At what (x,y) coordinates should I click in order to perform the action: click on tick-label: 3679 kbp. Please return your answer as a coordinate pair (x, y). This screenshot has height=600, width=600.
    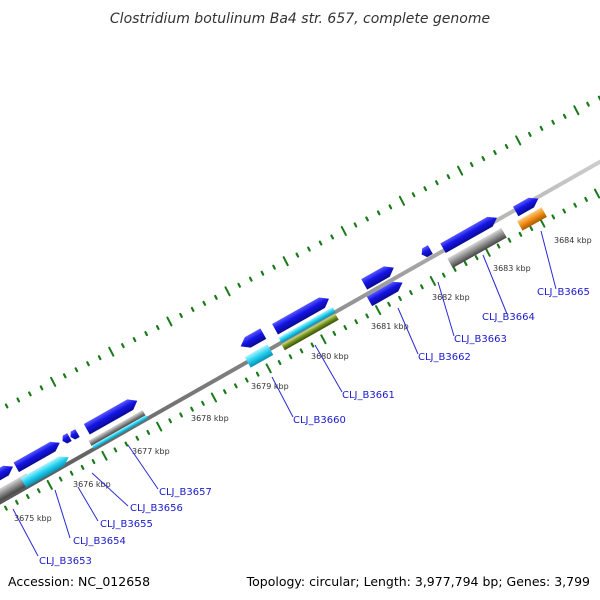
    Looking at the image, I should click on (270, 386).